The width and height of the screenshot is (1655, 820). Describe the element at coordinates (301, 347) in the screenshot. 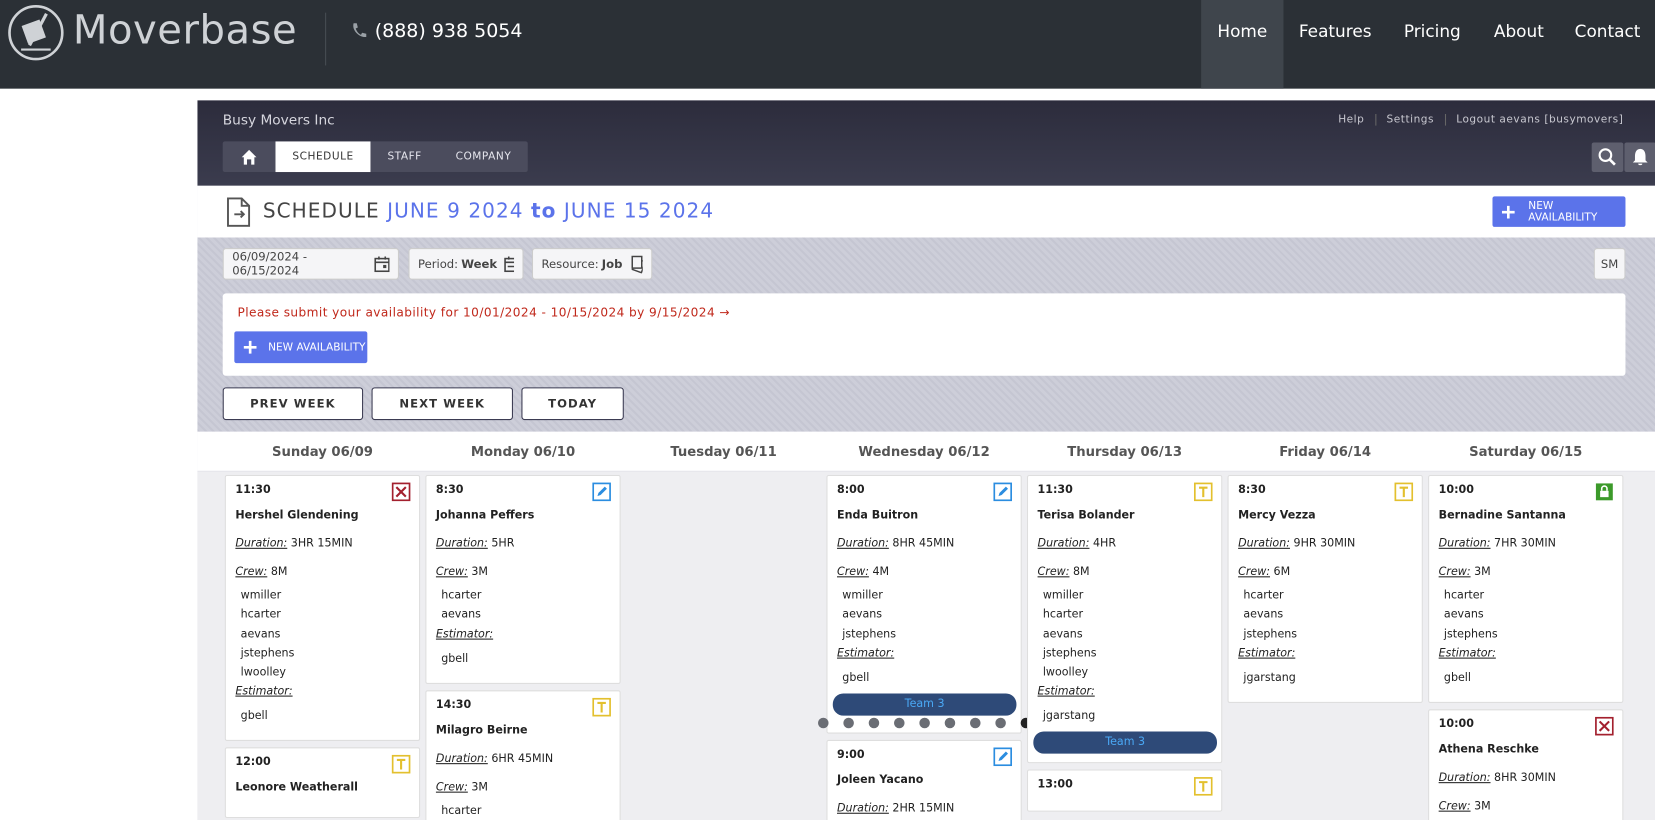

I see `notice-new-availability-button: NEW AVAILABILITY` at that location.